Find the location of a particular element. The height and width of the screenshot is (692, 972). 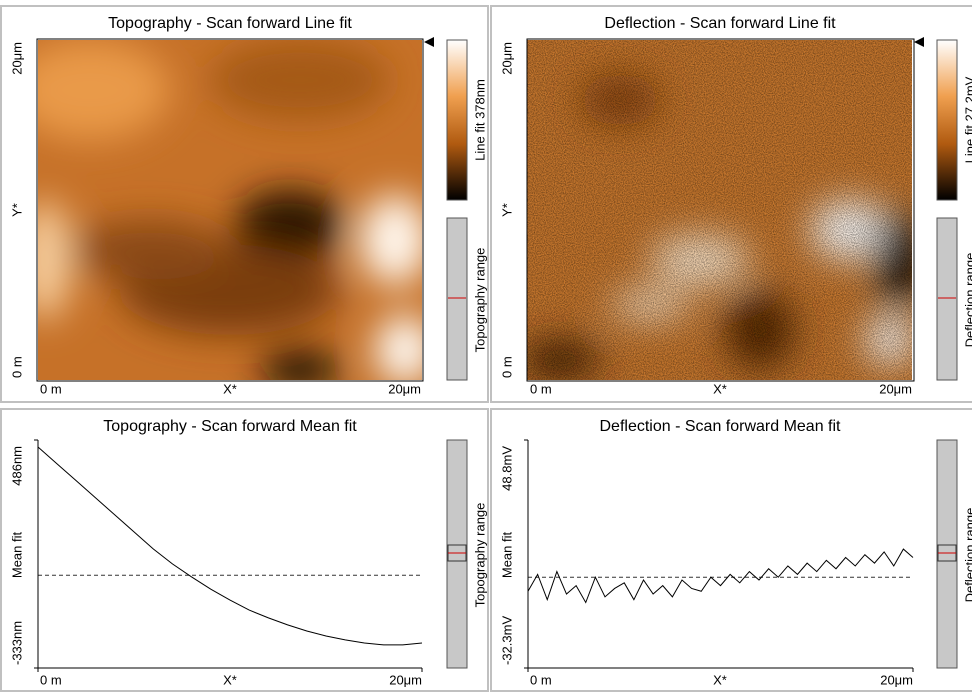

colorbar-label: Line fit 378nm is located at coordinates (479, 120).